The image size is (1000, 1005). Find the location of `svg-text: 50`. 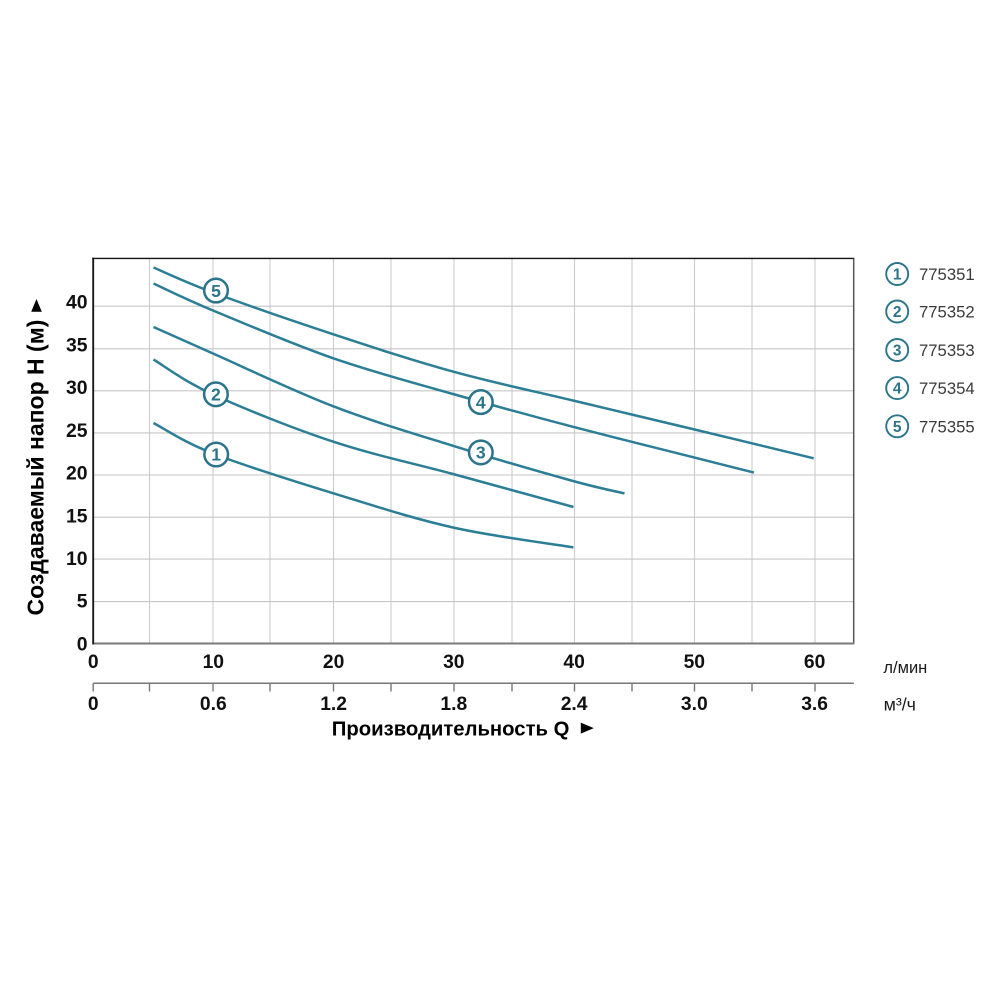

svg-text: 50 is located at coordinates (694, 662).